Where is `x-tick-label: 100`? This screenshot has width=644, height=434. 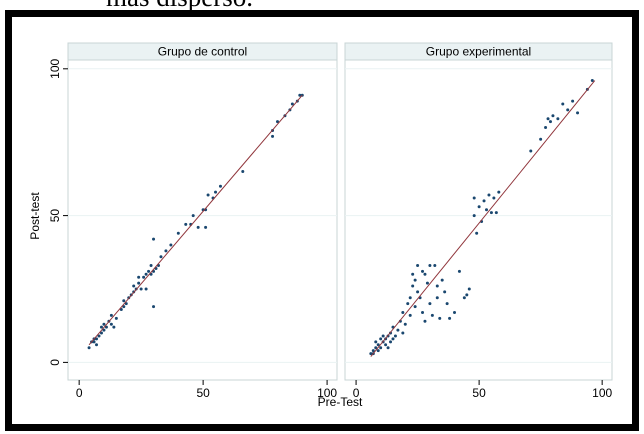
x-tick-label: 100 is located at coordinates (602, 393).